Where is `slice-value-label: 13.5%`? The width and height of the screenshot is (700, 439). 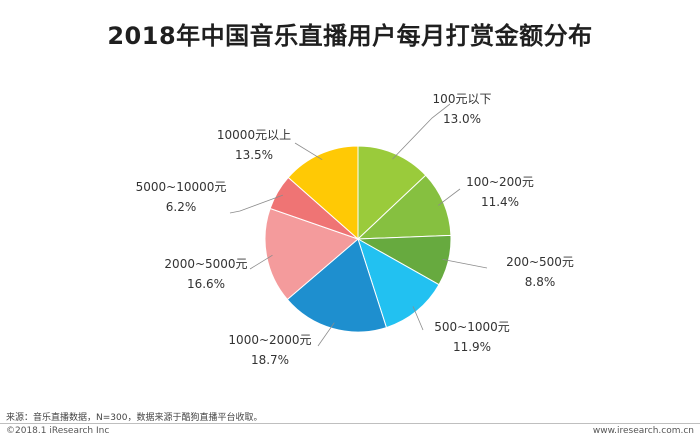
slice-value-label: 13.5% is located at coordinates (254, 155).